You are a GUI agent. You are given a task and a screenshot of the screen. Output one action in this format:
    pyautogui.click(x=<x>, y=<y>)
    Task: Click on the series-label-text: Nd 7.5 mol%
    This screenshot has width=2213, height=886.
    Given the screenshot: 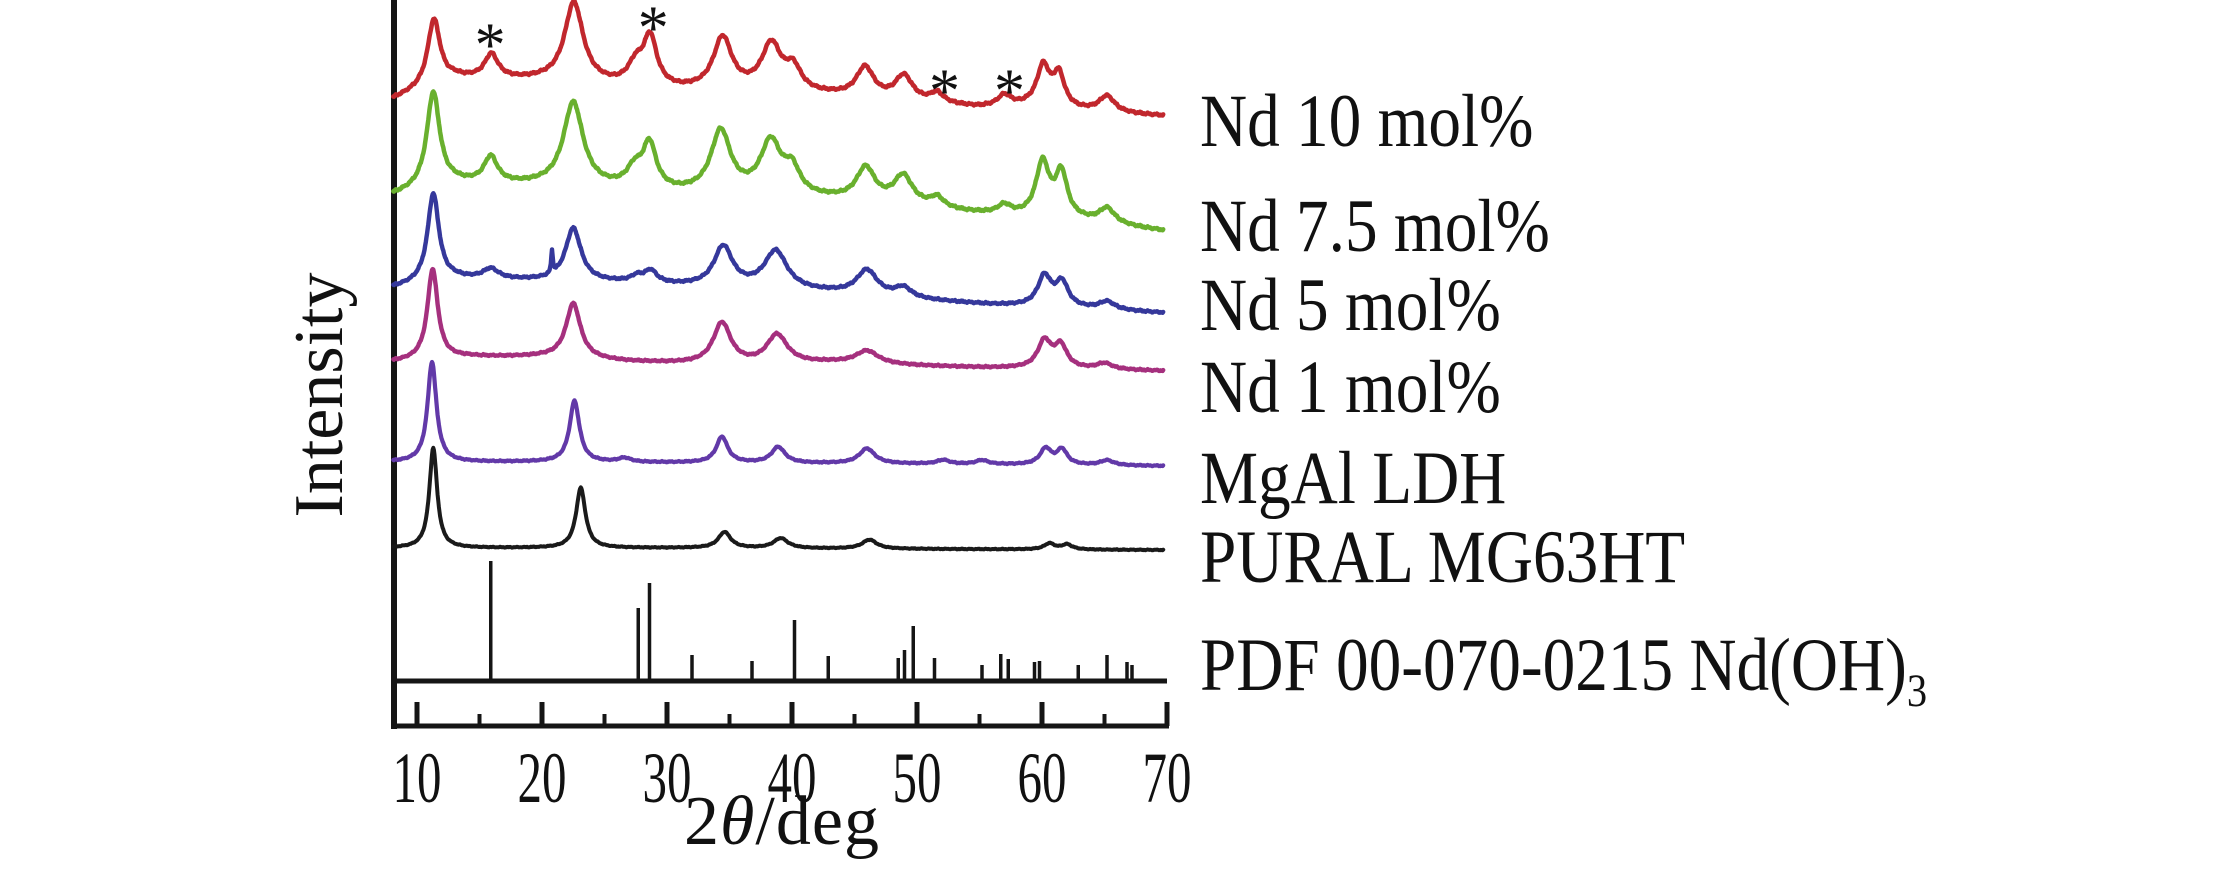 What is the action you would take?
    pyautogui.click(x=1375, y=226)
    